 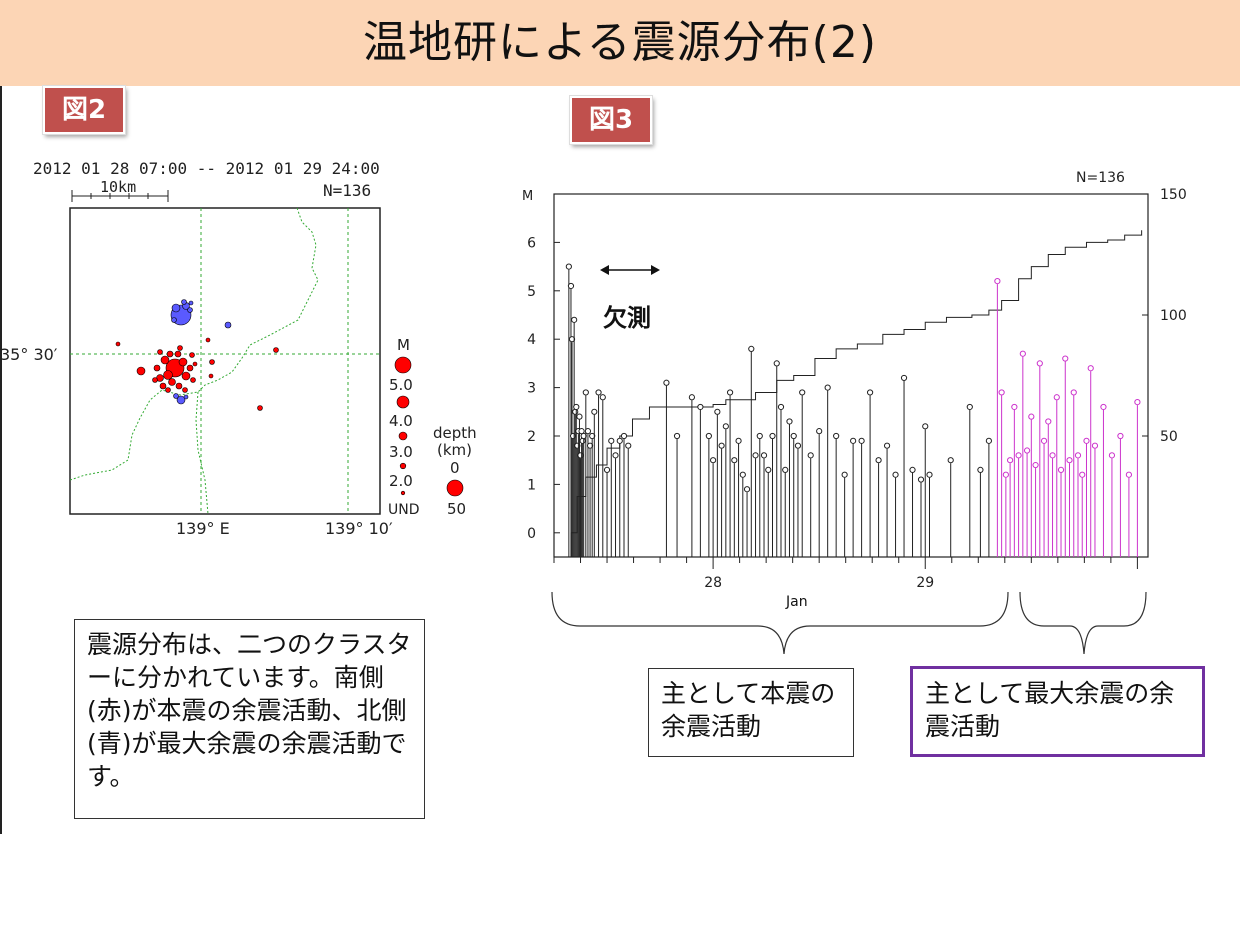 What do you see at coordinates (527, 196) in the screenshot?
I see `mt-ylabel-left: M` at bounding box center [527, 196].